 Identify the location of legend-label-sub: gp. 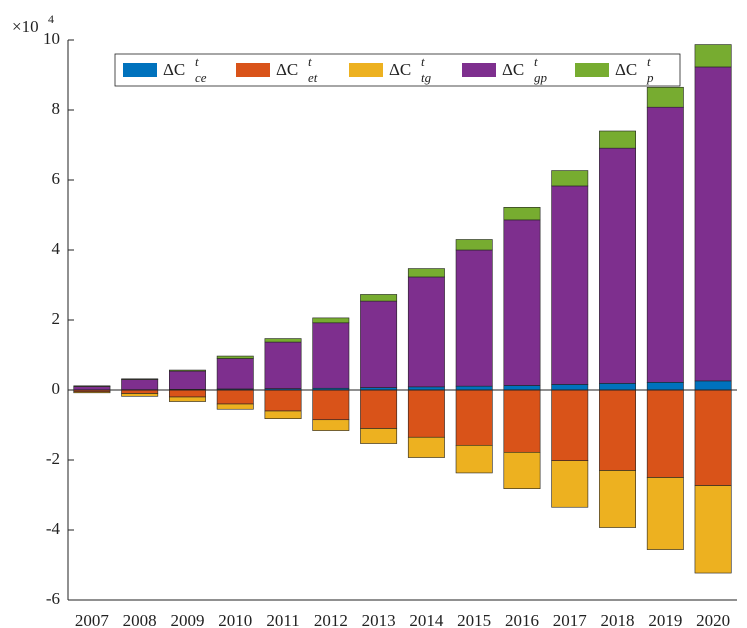
(541, 77).